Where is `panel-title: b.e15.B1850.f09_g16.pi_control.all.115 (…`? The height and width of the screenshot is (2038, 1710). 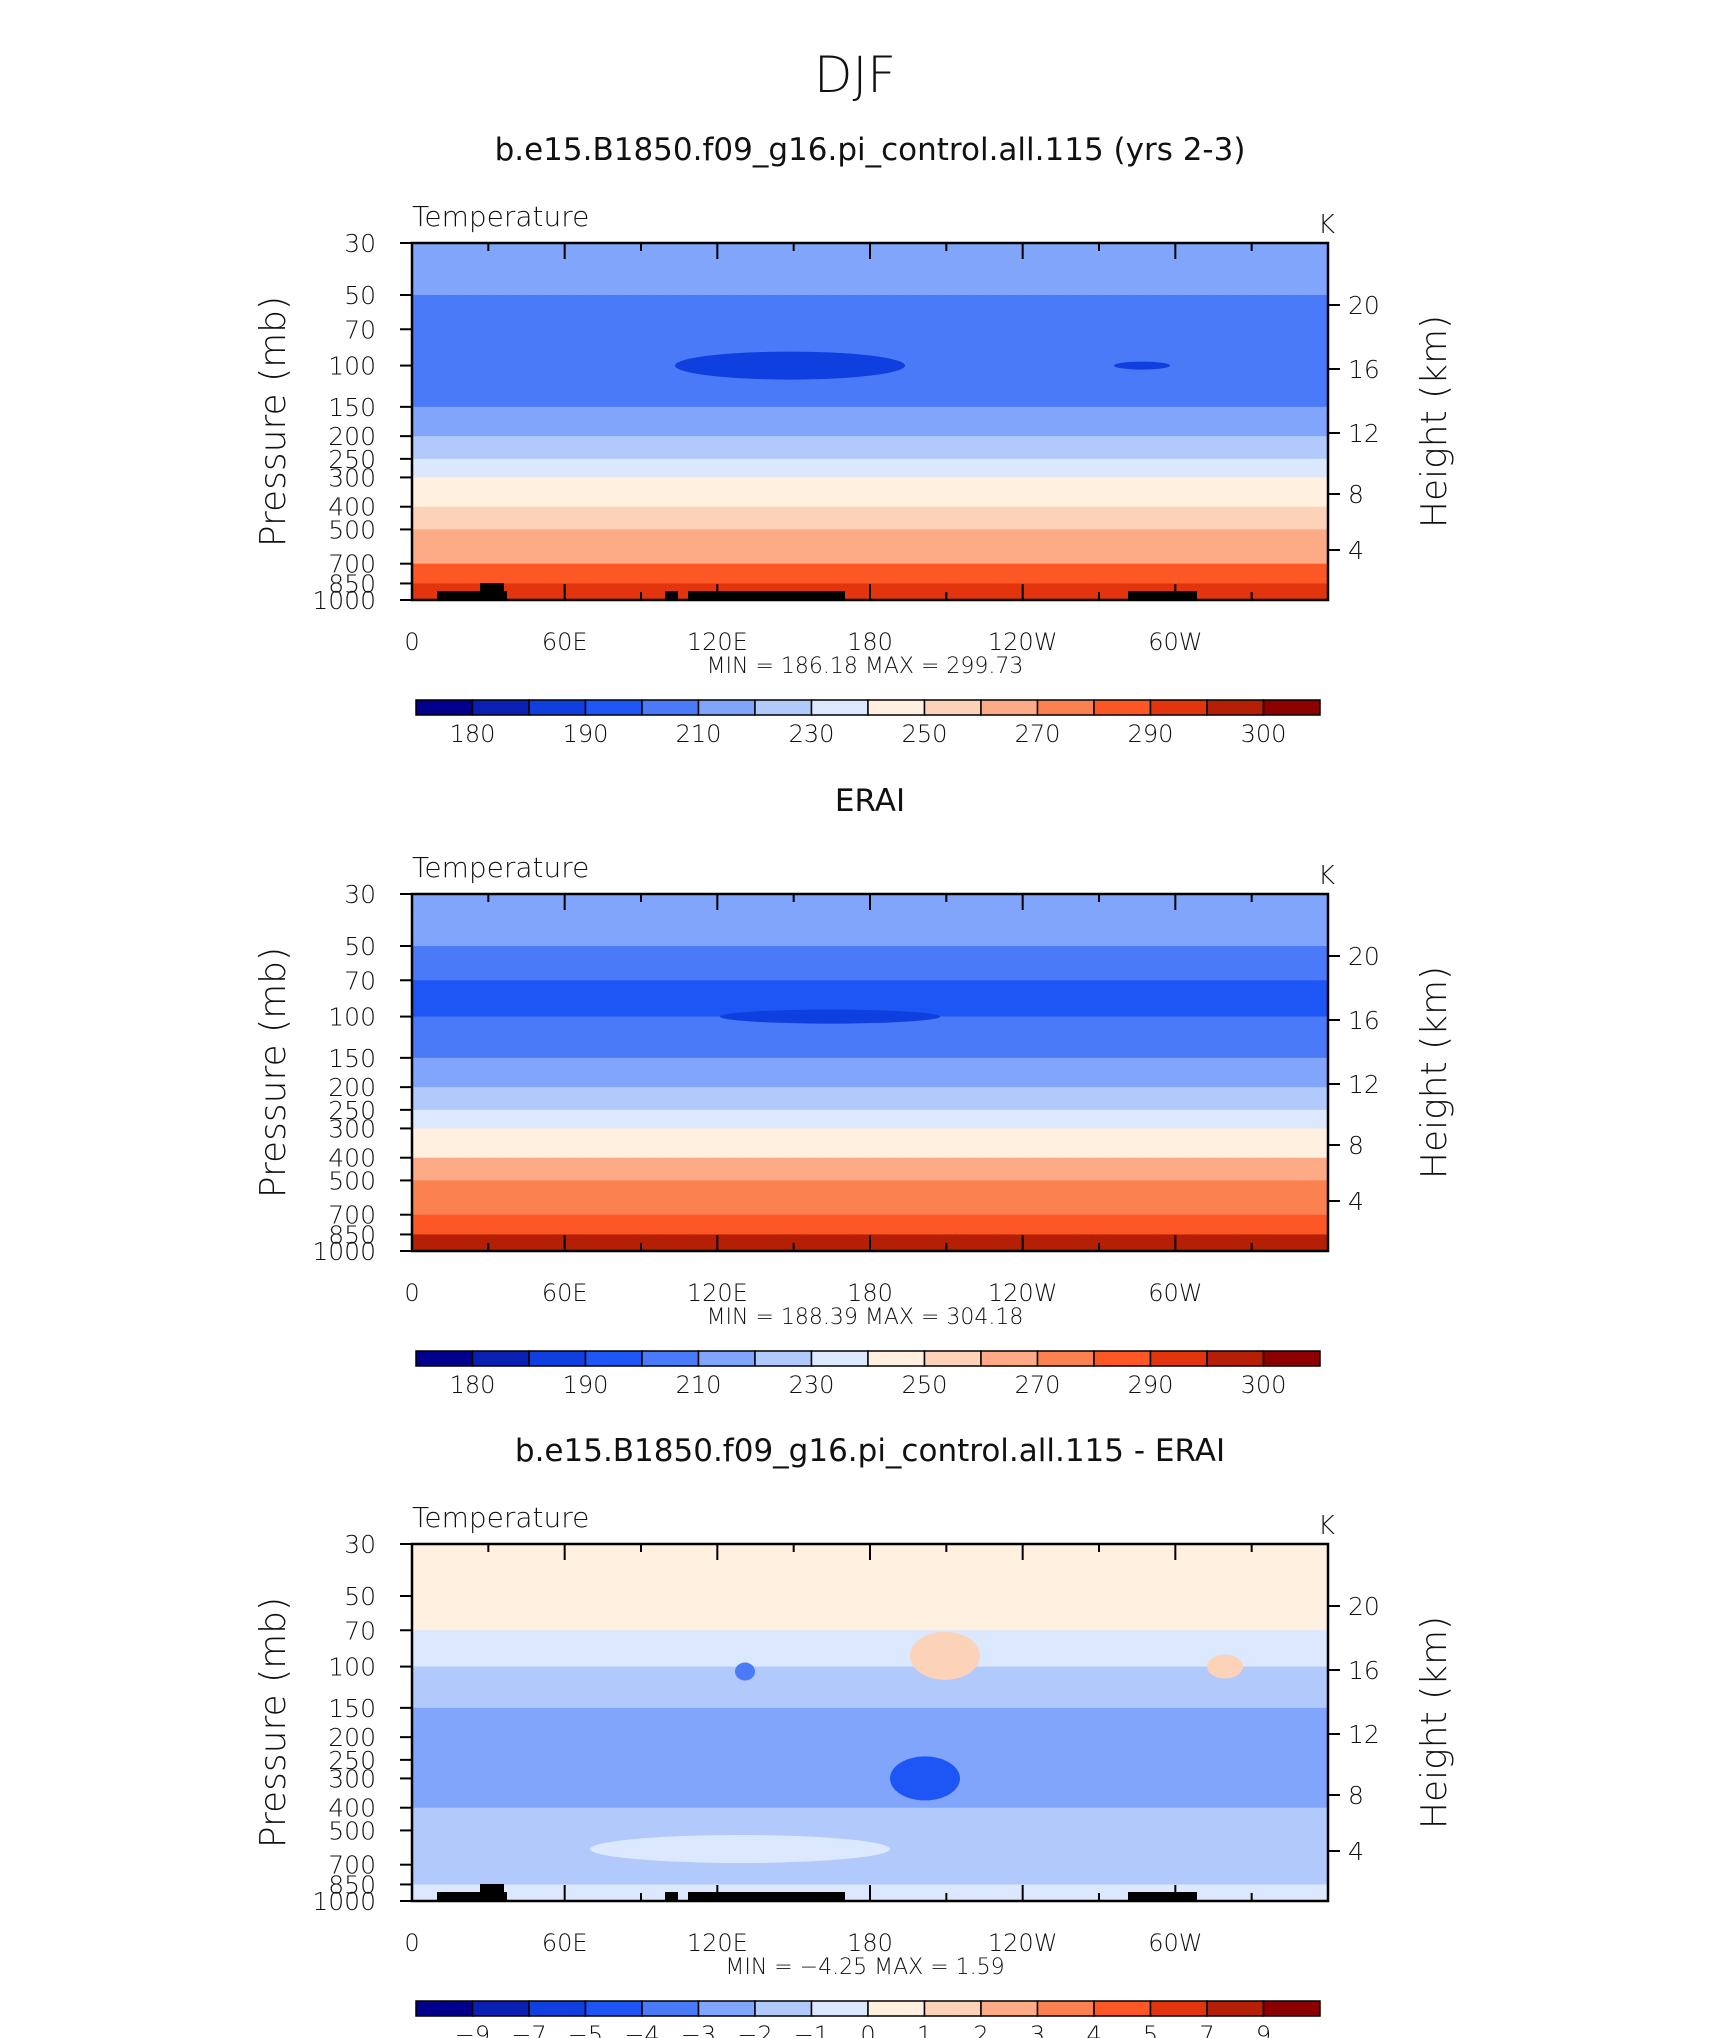
panel-title: b.e15.B1850.f09_g16.pi_control.all.115 (… is located at coordinates (870, 150).